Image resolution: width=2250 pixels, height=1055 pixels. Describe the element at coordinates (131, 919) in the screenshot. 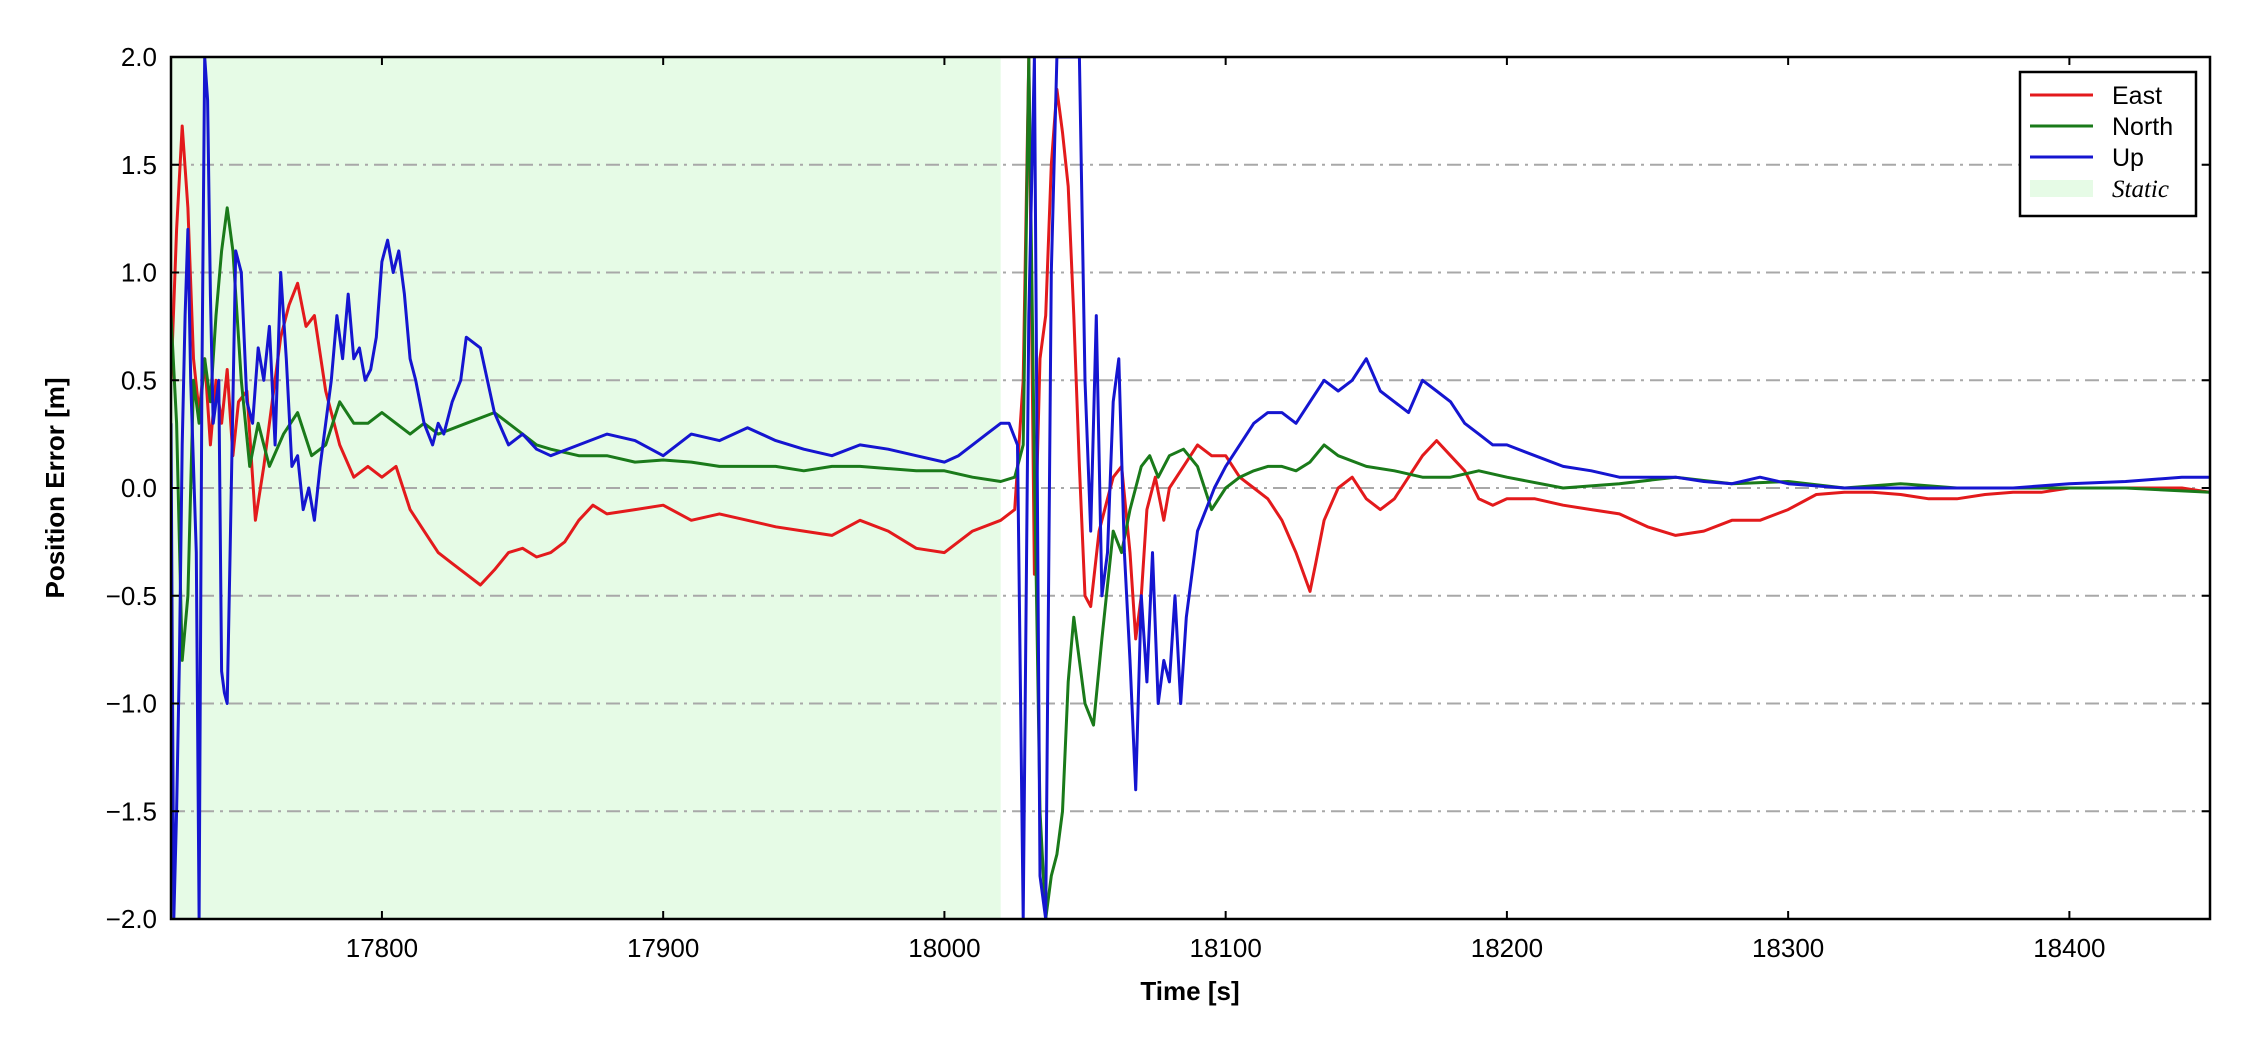

I see `y-tick-label: −2.0` at that location.